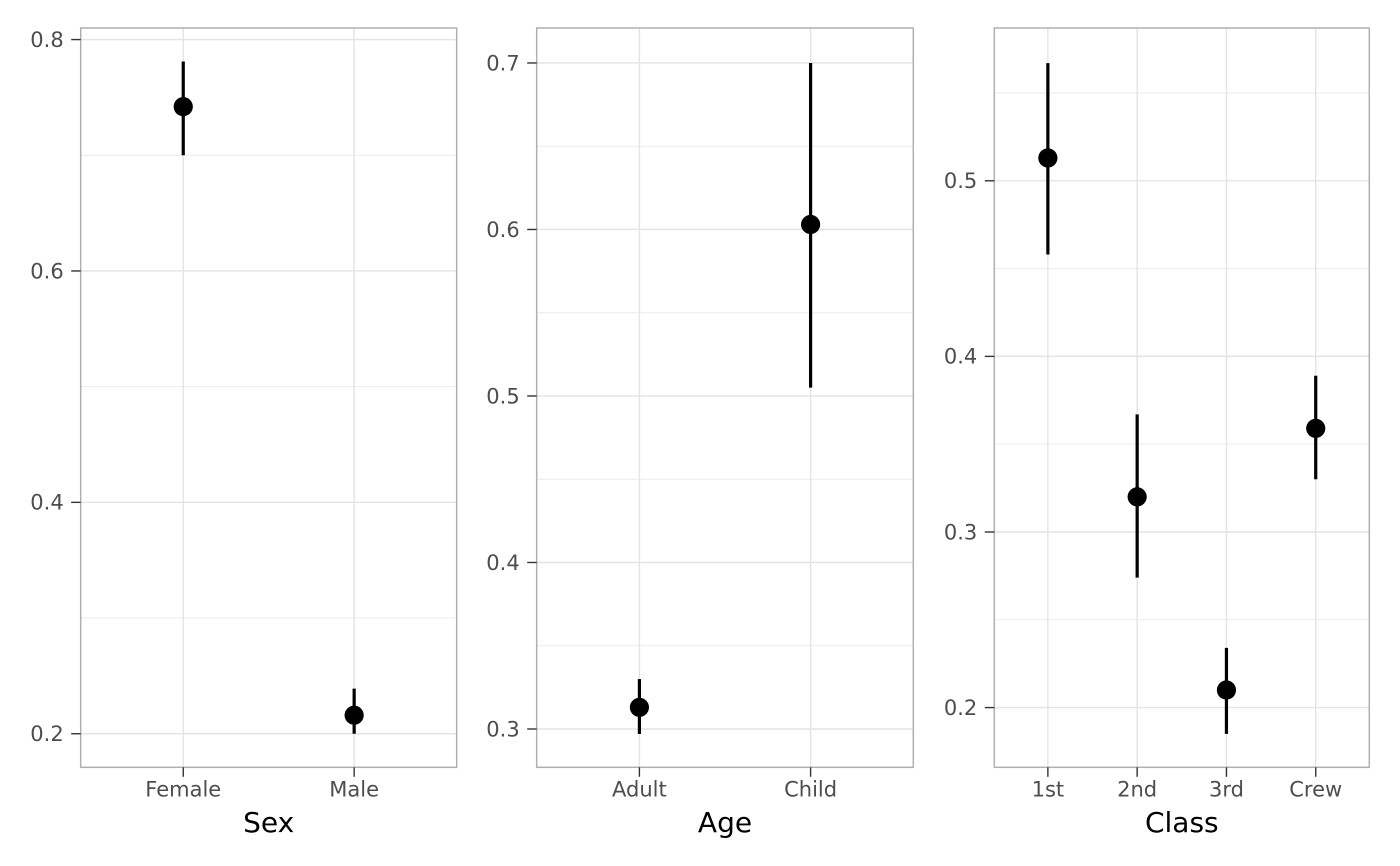  Describe the element at coordinates (183, 790) in the screenshot. I see `x-tick-label: Female` at that location.